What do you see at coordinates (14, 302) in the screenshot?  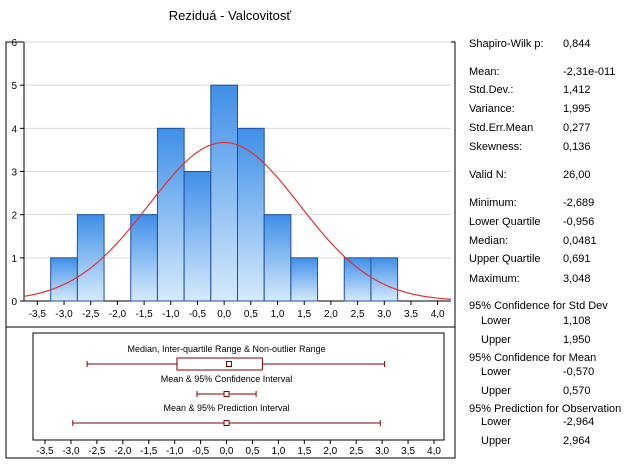 I see `y-tick-label: 0` at bounding box center [14, 302].